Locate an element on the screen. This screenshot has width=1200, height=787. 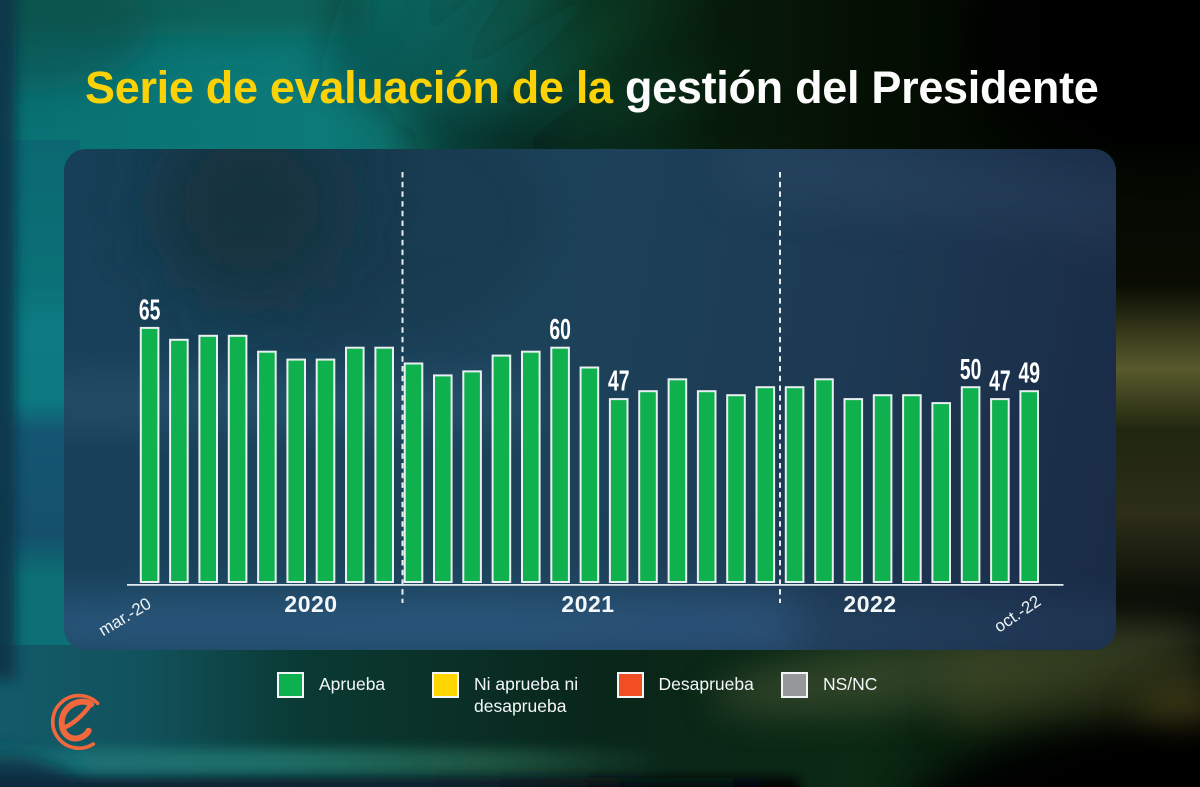
svg-text: 60 is located at coordinates (560, 330).